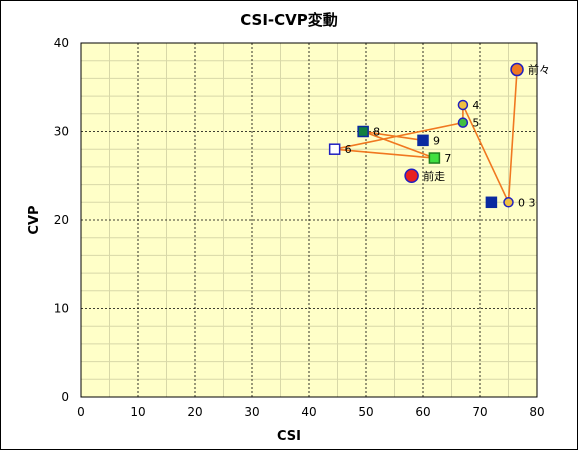 Image resolution: width=578 pixels, height=450 pixels. Describe the element at coordinates (376, 132) in the screenshot. I see `point-label: 8` at that location.